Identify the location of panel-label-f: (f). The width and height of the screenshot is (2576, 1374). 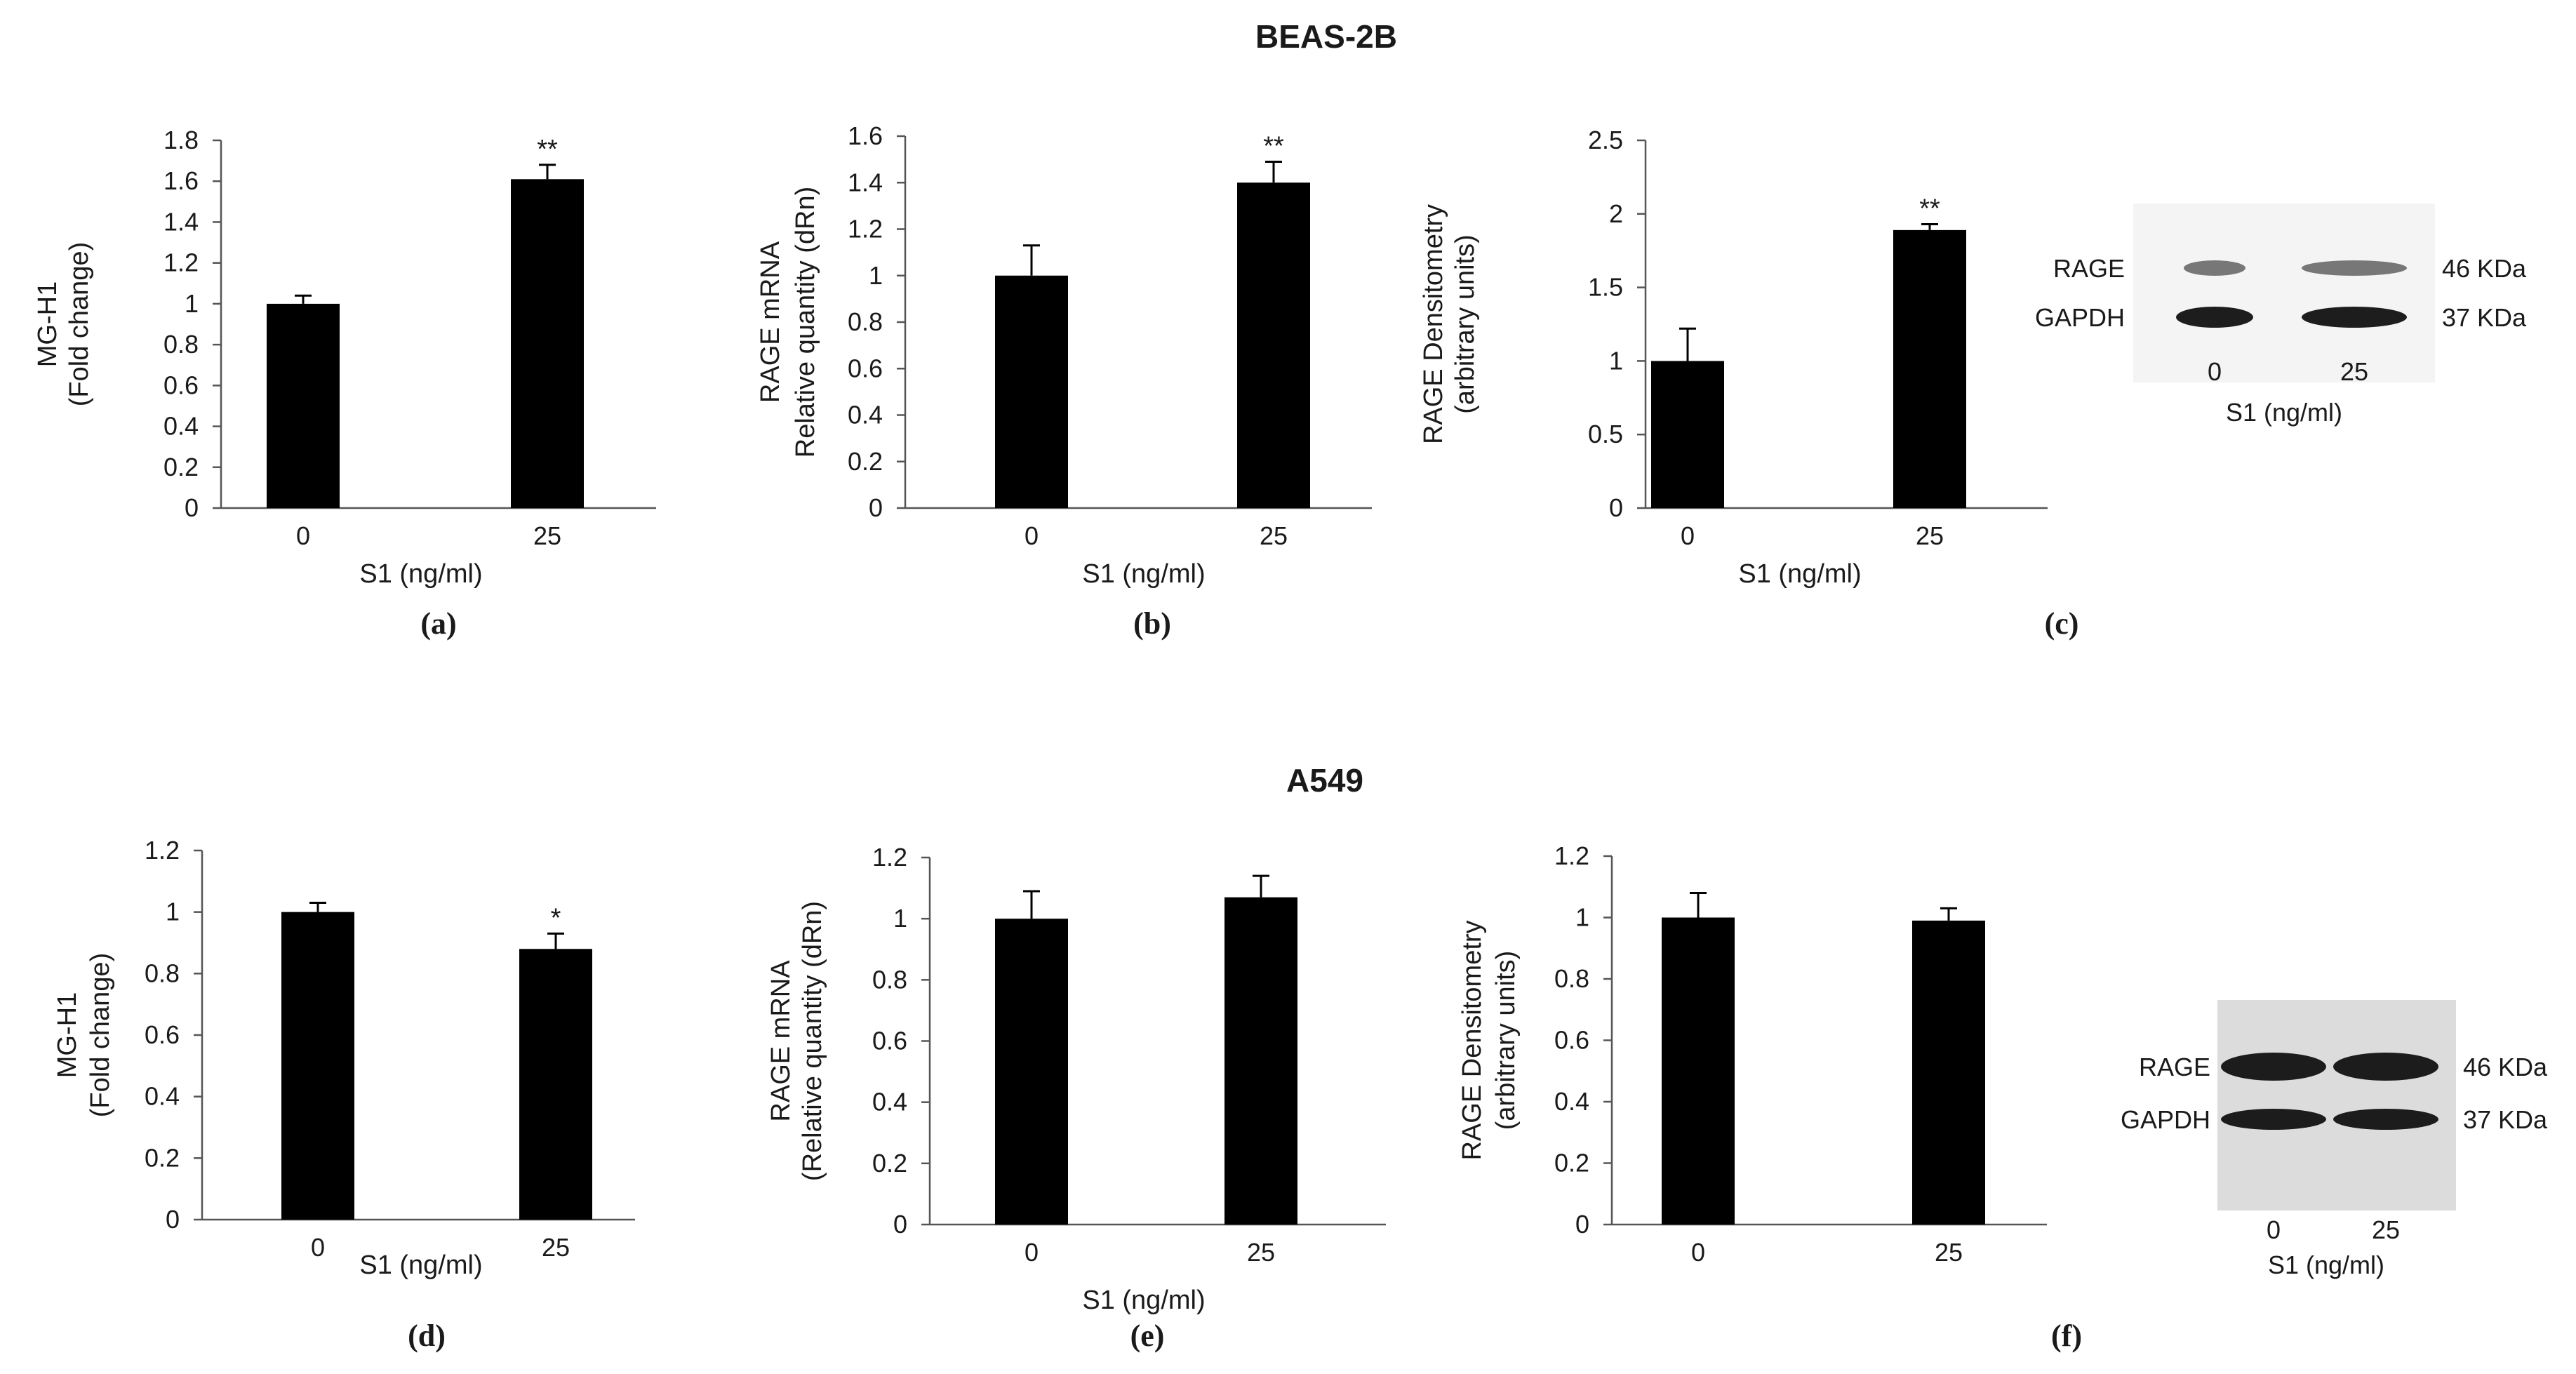
(2066, 1336).